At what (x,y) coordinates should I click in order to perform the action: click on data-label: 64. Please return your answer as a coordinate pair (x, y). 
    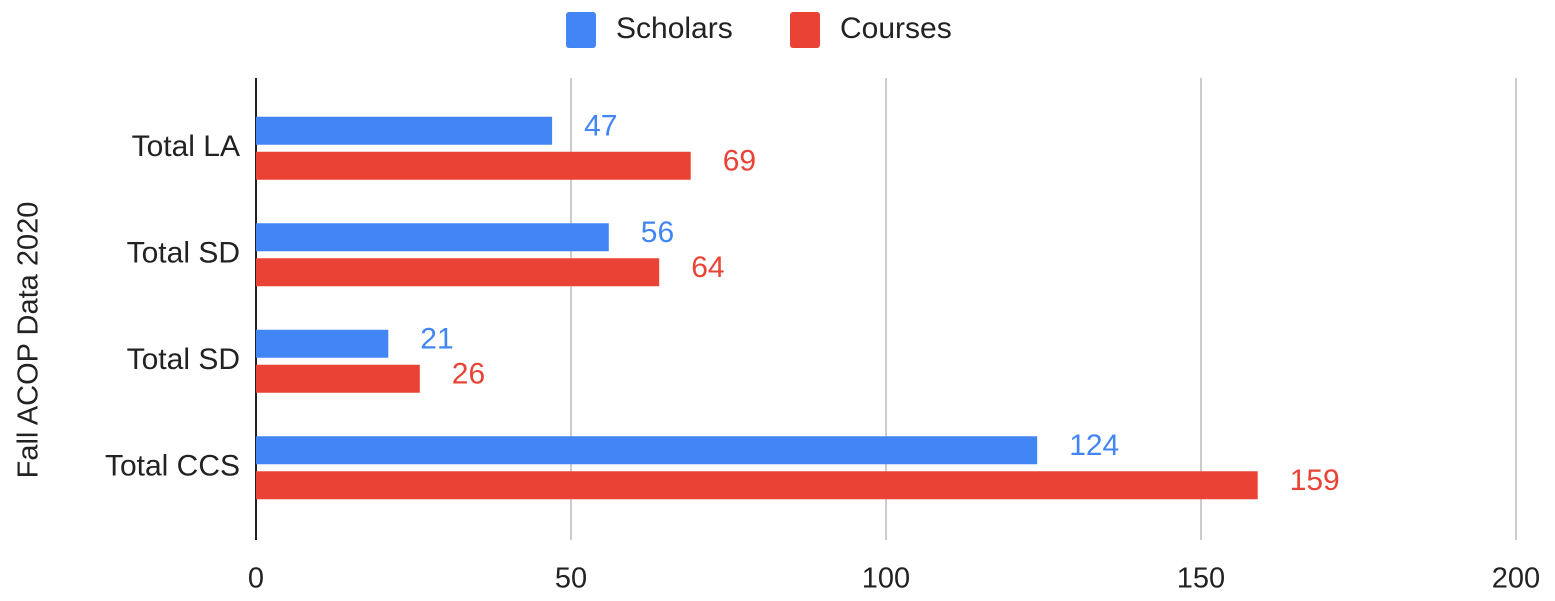
    Looking at the image, I should click on (707, 267).